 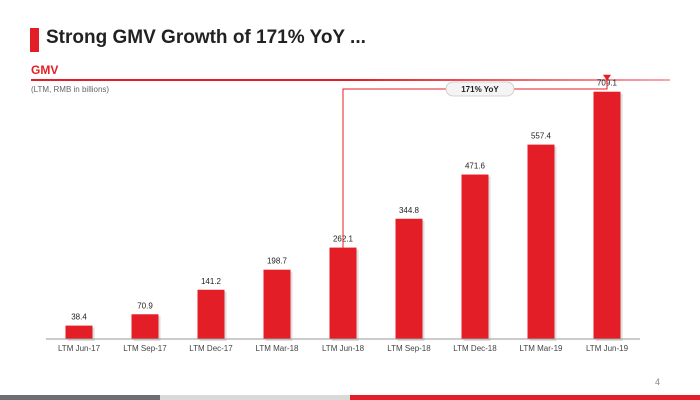 I want to click on footer-bar-light, so click(x=255, y=397).